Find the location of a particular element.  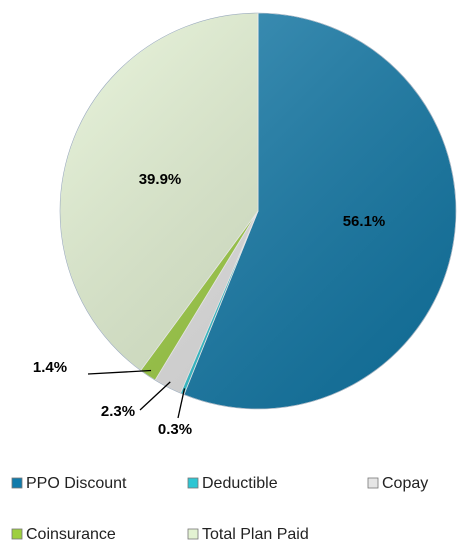

data-label: 56.1% is located at coordinates (364, 221).